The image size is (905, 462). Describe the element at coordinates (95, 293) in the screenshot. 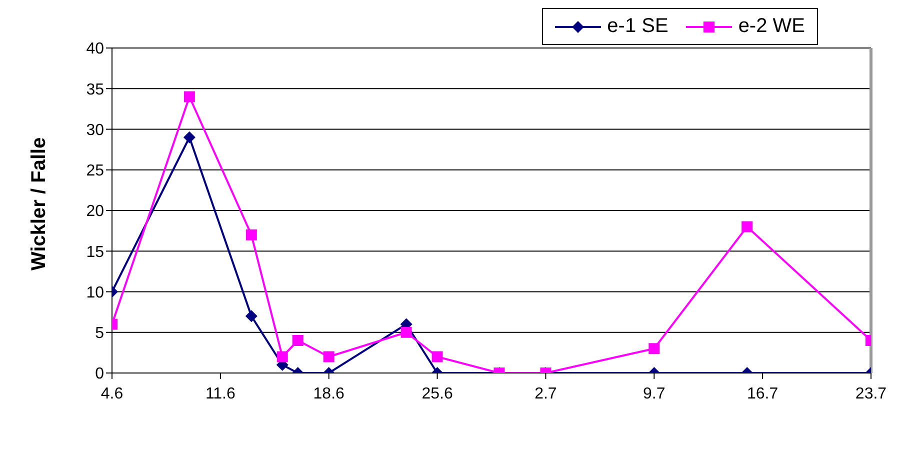

I see `y-tick-label: 10` at that location.